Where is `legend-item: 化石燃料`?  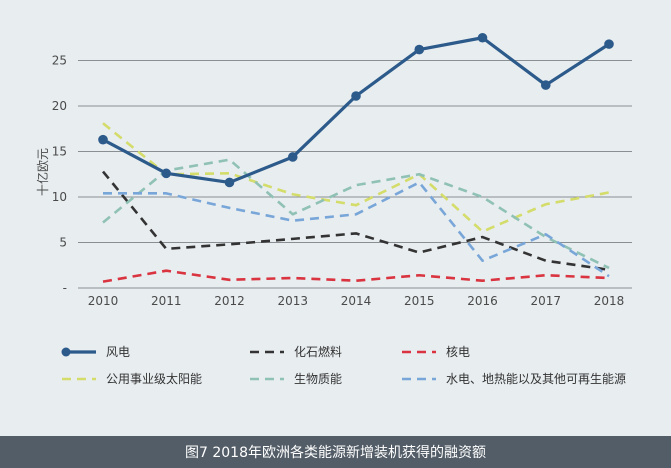
legend-item: 化石燃料 is located at coordinates (296, 351).